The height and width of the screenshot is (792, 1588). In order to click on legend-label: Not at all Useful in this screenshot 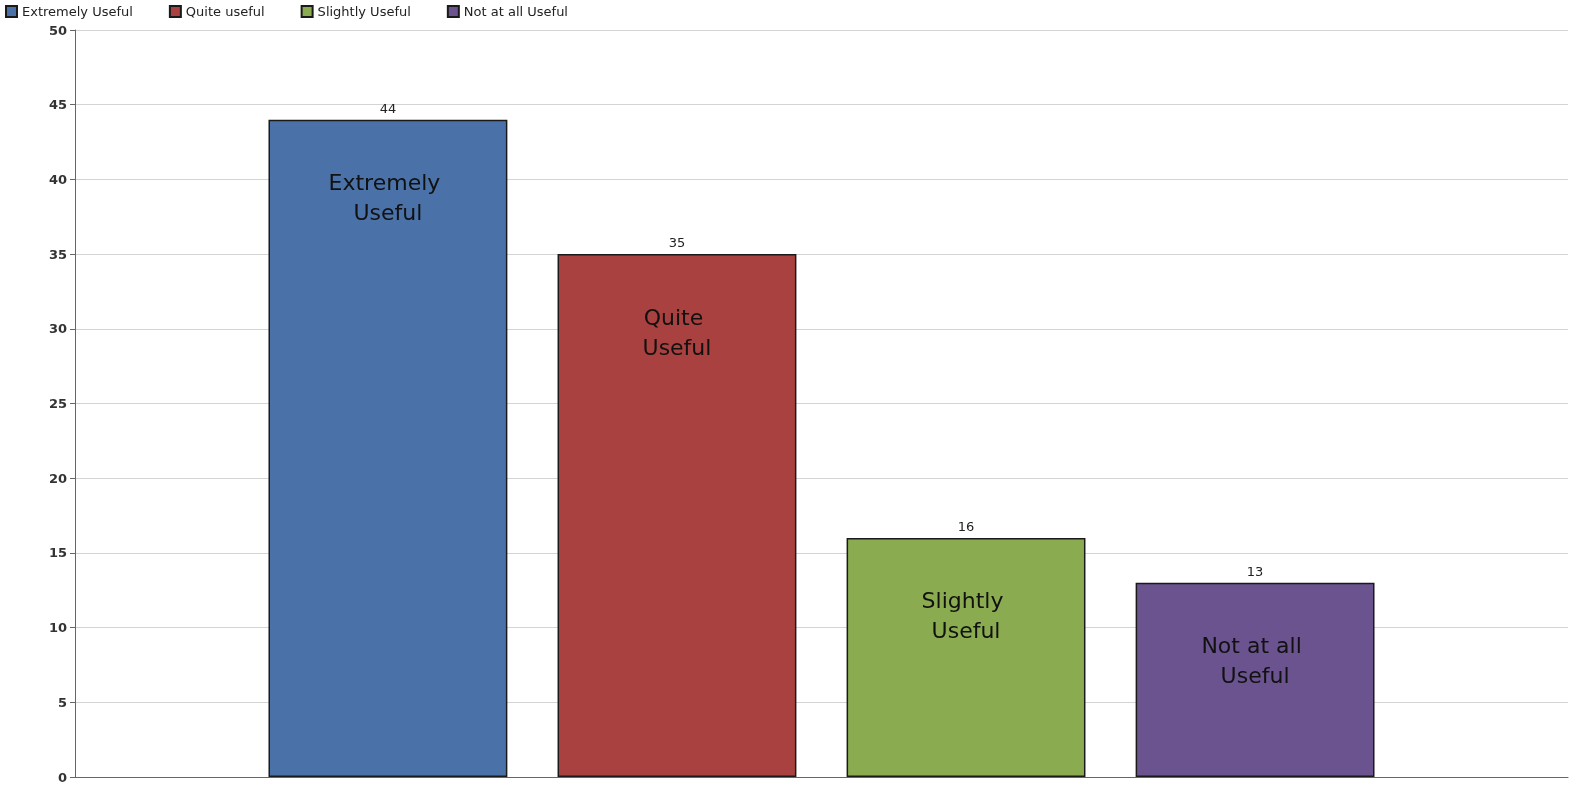, I will do `click(515, 11)`.